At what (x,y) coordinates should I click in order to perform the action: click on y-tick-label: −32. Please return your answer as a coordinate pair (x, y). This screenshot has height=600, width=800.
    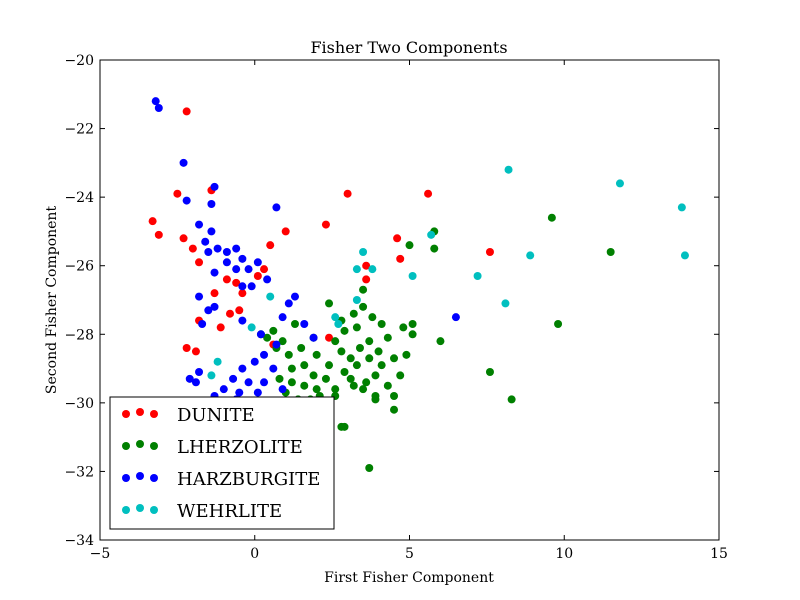
    Looking at the image, I should click on (79, 472).